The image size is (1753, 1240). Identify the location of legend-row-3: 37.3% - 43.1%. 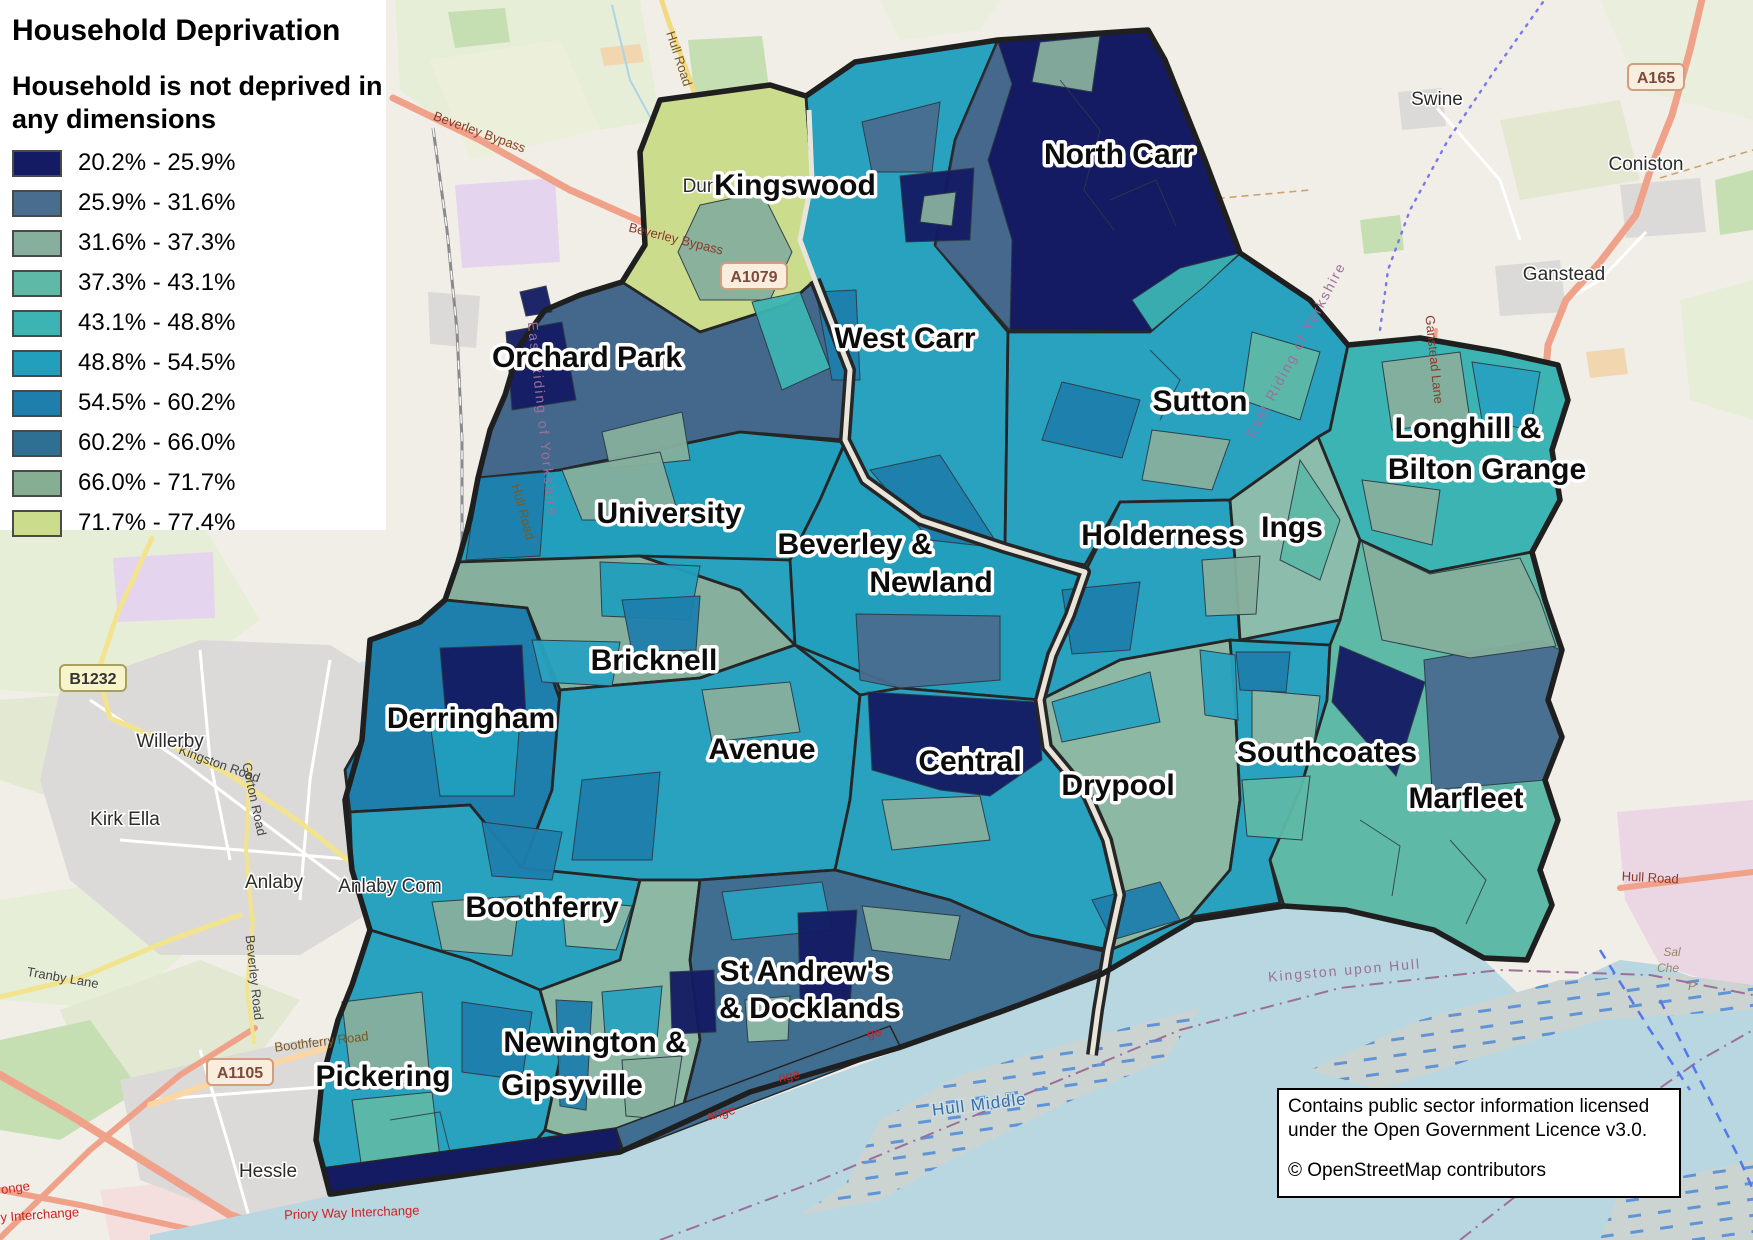
(199, 283).